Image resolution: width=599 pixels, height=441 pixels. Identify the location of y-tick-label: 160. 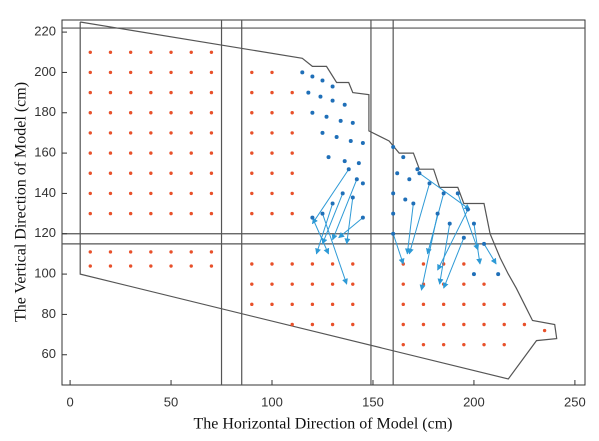
(45, 152).